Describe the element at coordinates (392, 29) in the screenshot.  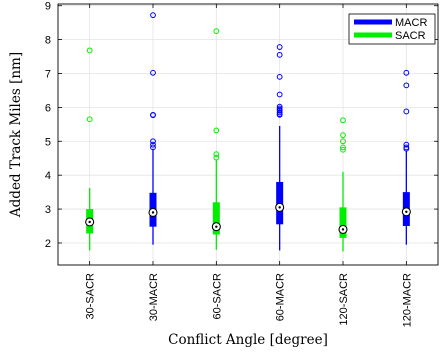
I see `legend-box` at that location.